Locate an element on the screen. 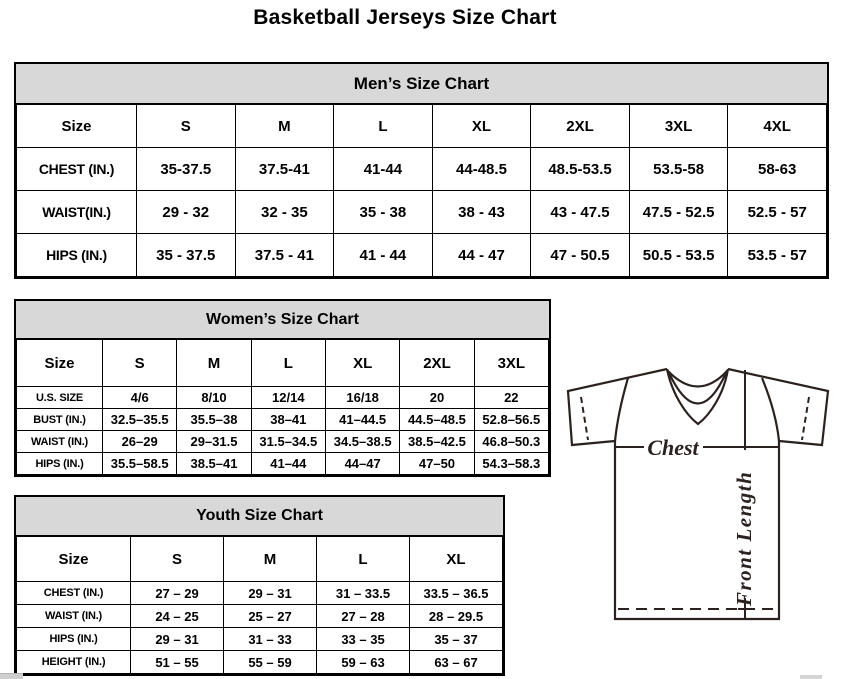 The height and width of the screenshot is (679, 843). size-cell: 50.5 - 53.5 is located at coordinates (678, 255).